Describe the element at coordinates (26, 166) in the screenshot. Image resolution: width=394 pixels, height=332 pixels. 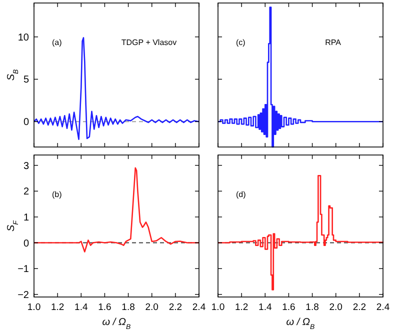
I see `y-tick-label: 3` at that location.